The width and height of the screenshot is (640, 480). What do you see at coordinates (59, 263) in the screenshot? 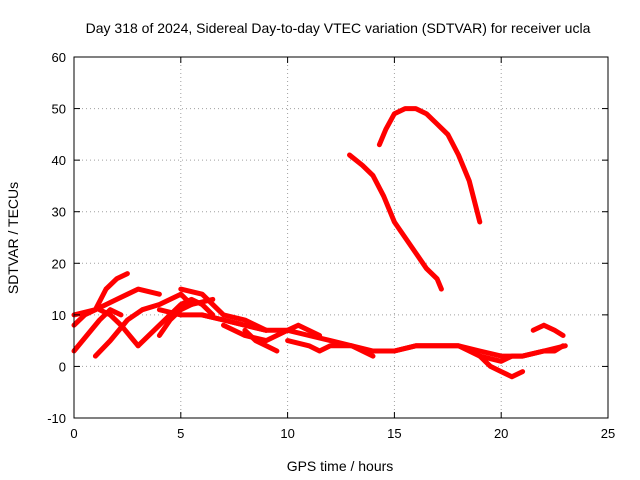
I see `y-tick-label: 20` at bounding box center [59, 263].